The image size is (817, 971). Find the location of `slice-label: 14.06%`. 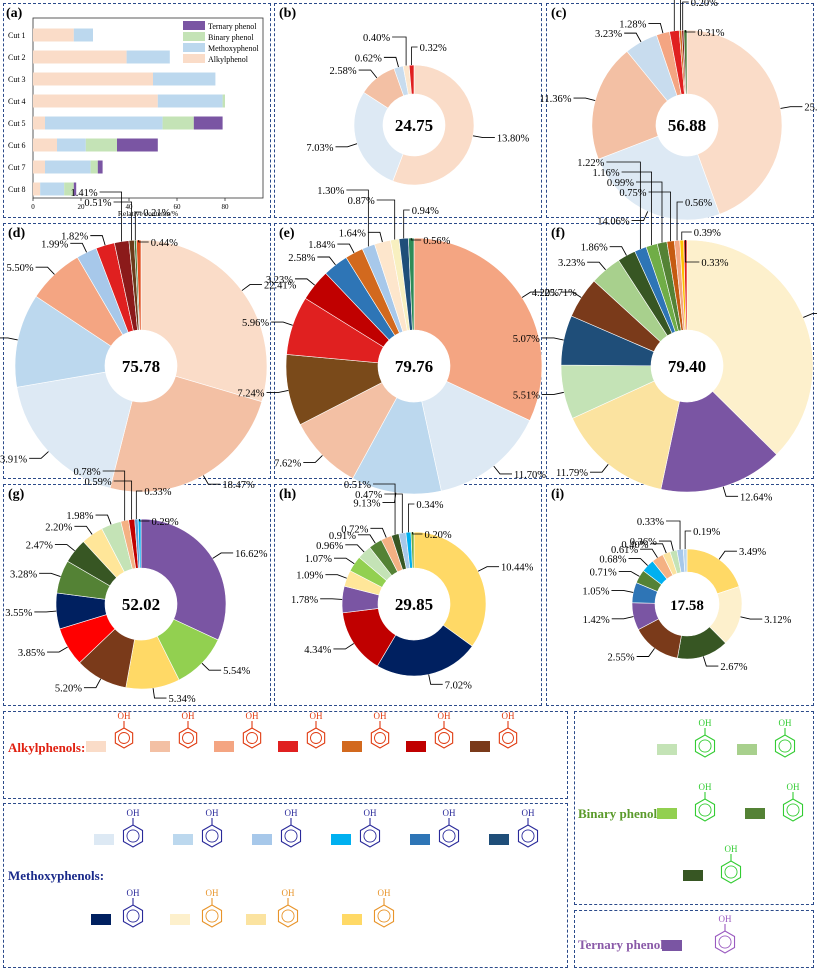

slice-label: 14.06% is located at coordinates (613, 222).